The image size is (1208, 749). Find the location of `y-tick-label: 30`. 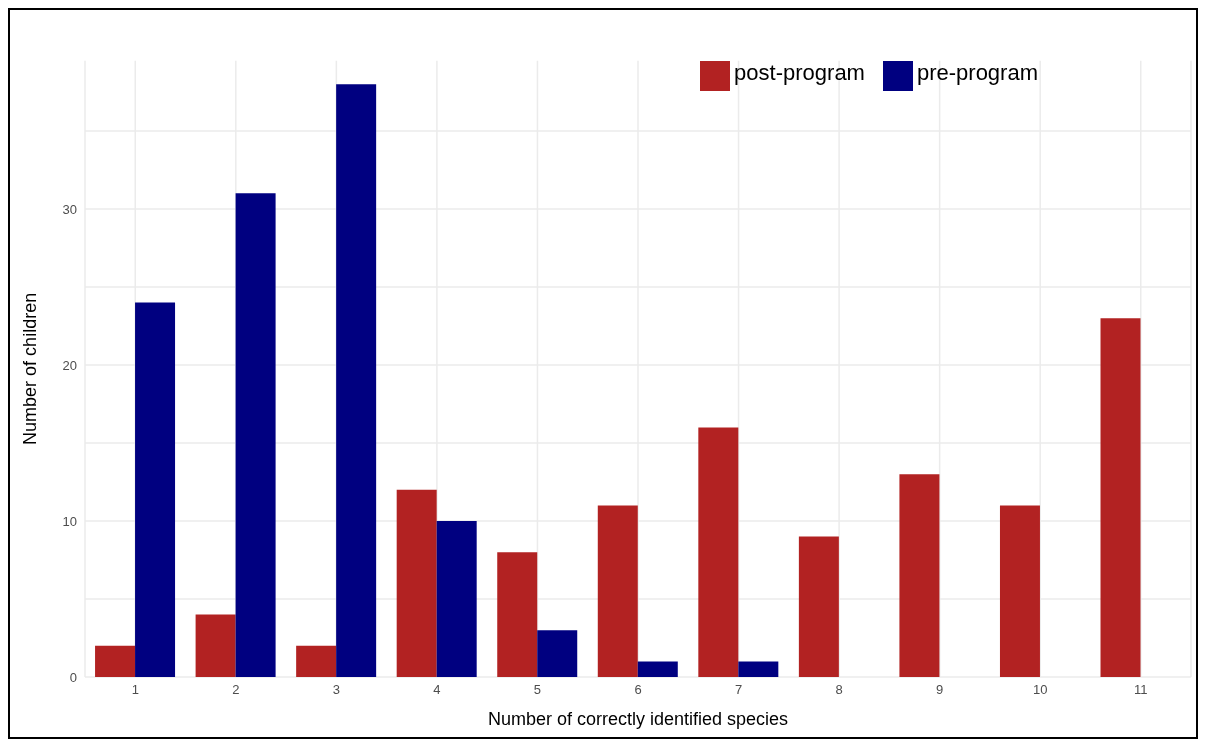

y-tick-label: 30 is located at coordinates (69, 209).